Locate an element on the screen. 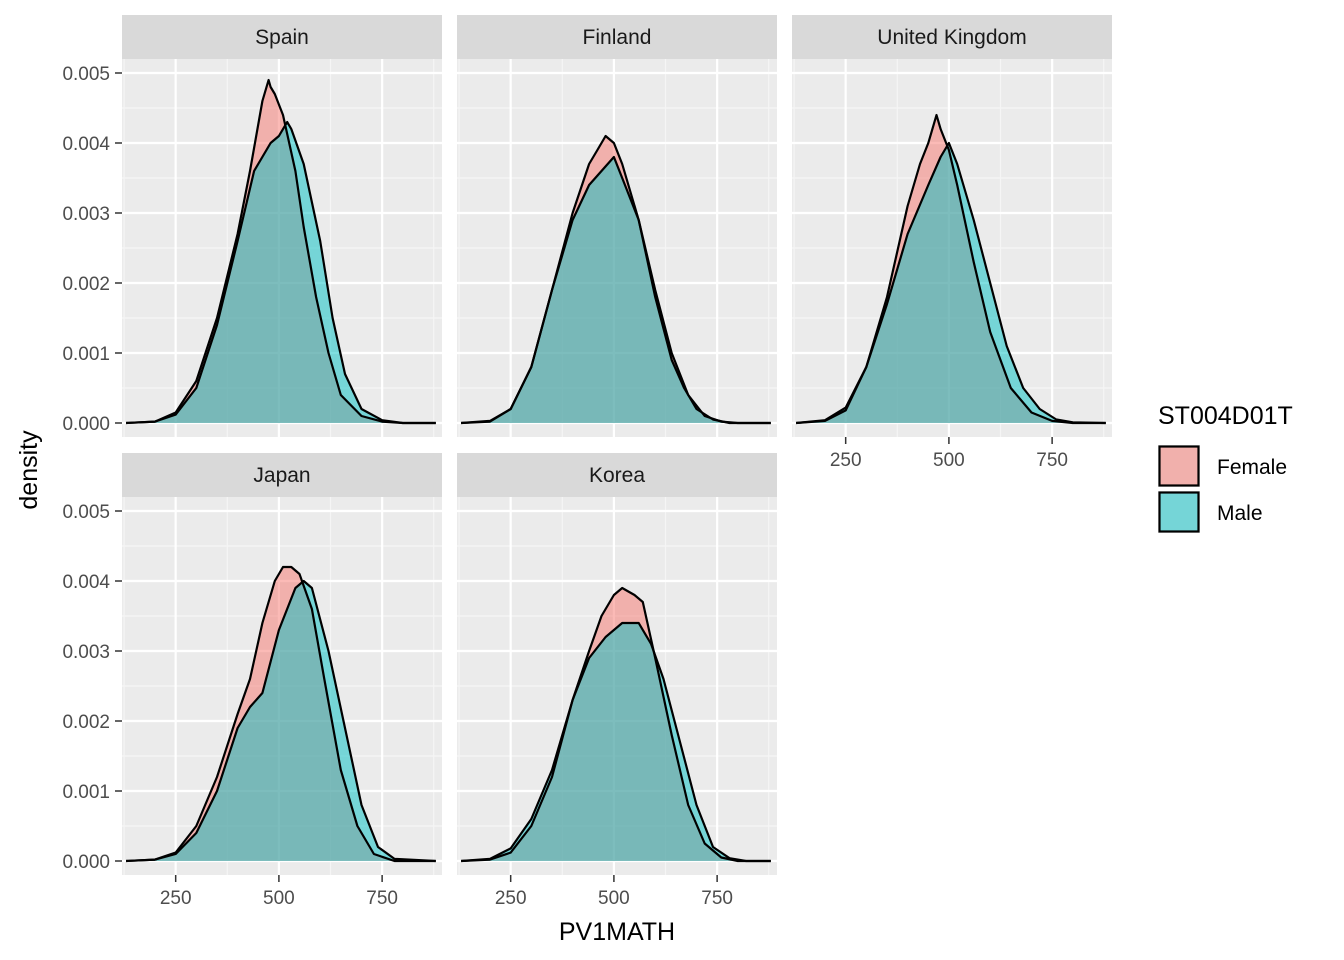  density-area-united-kingdom-male is located at coordinates (951, 283).